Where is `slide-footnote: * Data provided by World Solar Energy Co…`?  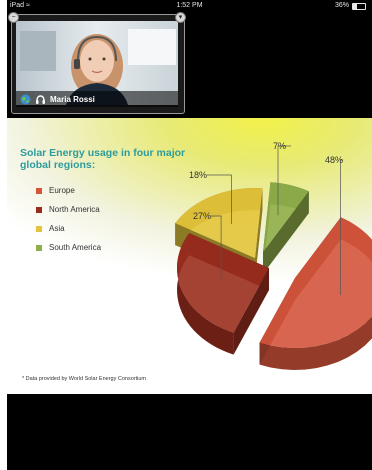 slide-footnote: * Data provided by World Solar Energy Co… is located at coordinates (84, 379).